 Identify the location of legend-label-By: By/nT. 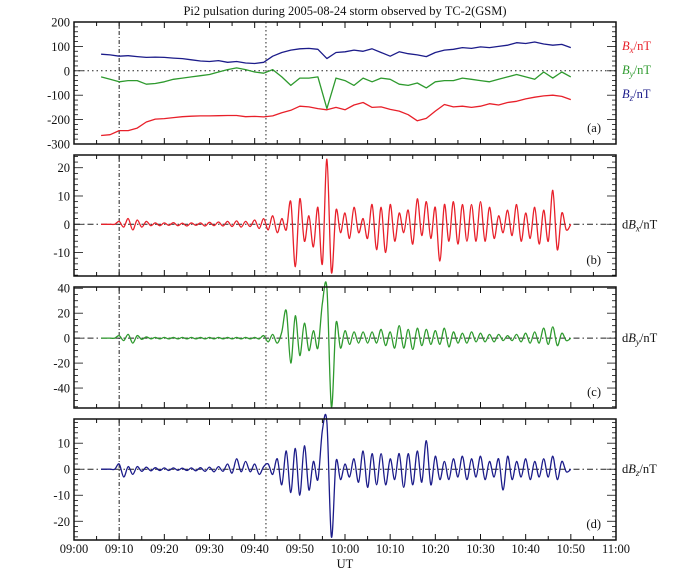
(636, 71).